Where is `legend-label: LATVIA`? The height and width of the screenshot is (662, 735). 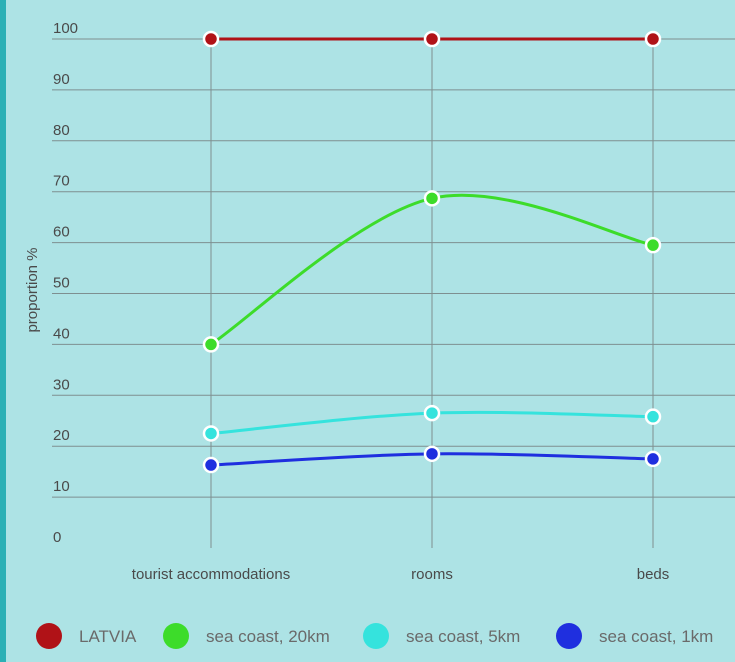
legend-label: LATVIA is located at coordinates (108, 636).